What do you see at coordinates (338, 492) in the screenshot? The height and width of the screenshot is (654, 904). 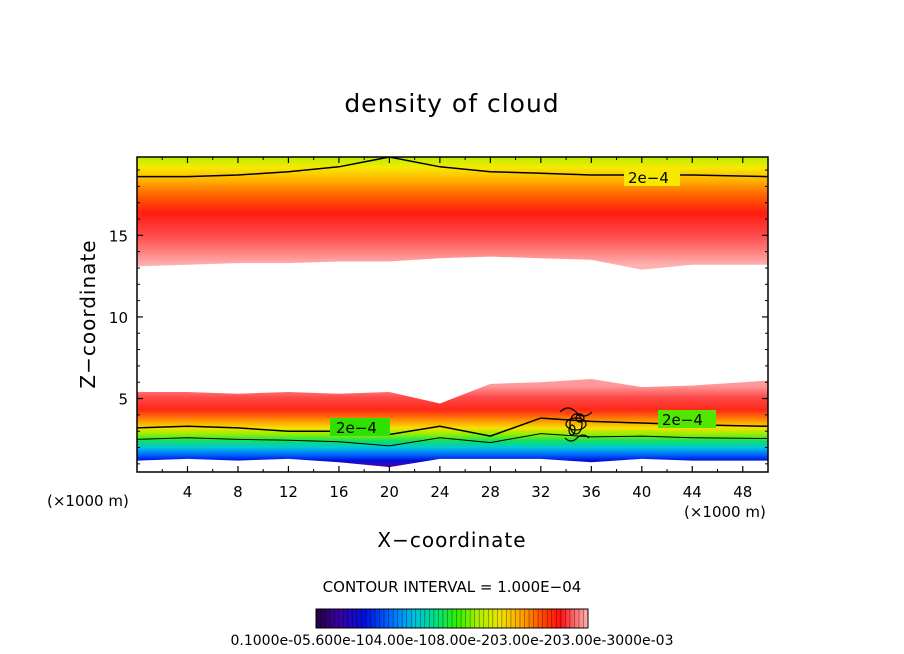 I see `x-tick-label: 16` at bounding box center [338, 492].